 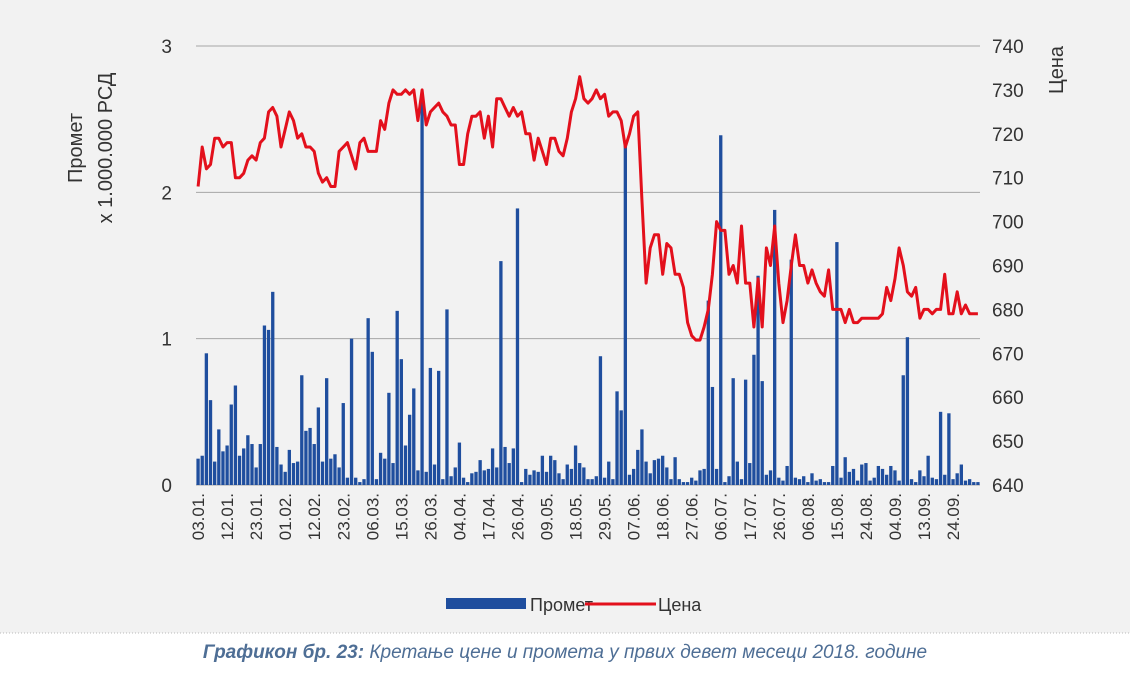 What do you see at coordinates (680, 605) in the screenshot?
I see `legend-label: Цена` at bounding box center [680, 605].